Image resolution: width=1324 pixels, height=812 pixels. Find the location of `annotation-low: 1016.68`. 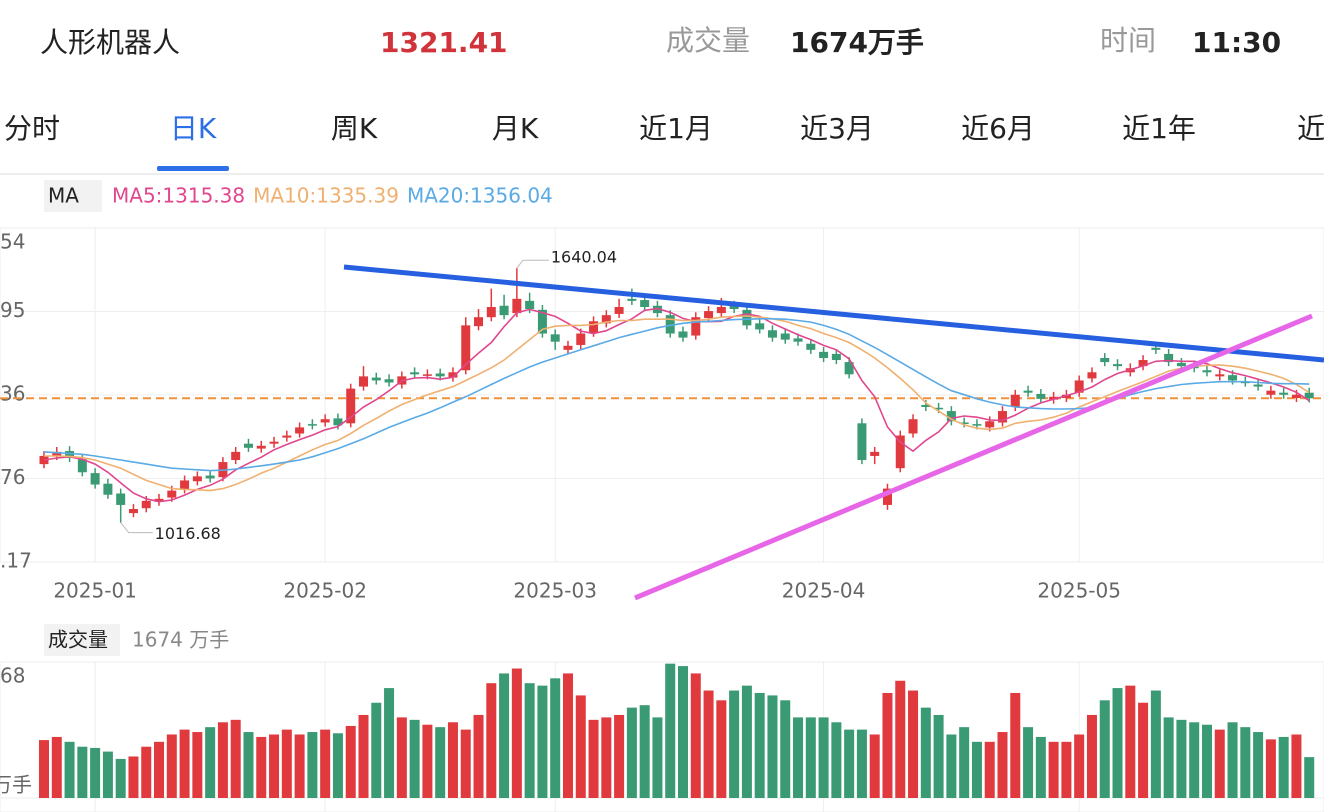

annotation-low: 1016.68 is located at coordinates (188, 533).